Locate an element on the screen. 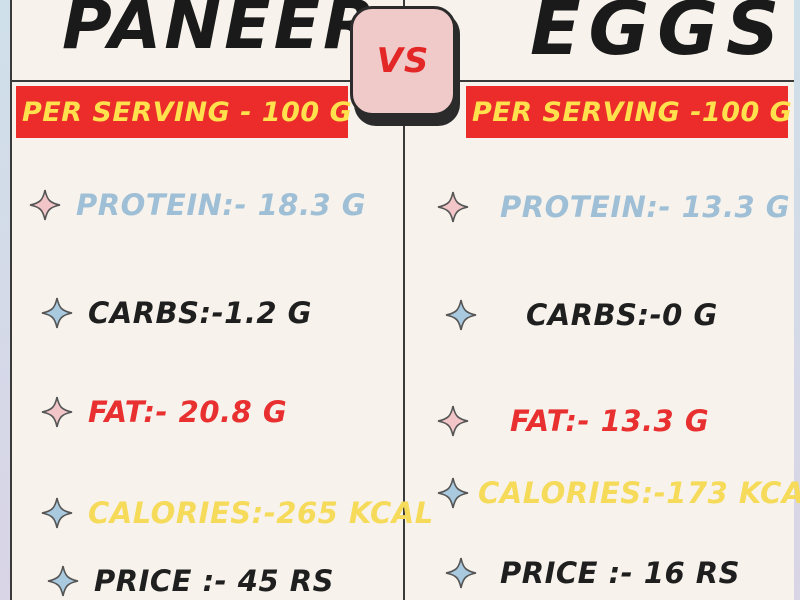  eggs-protein-row: PROTEIN:- 13.3 G is located at coordinates (613, 207).